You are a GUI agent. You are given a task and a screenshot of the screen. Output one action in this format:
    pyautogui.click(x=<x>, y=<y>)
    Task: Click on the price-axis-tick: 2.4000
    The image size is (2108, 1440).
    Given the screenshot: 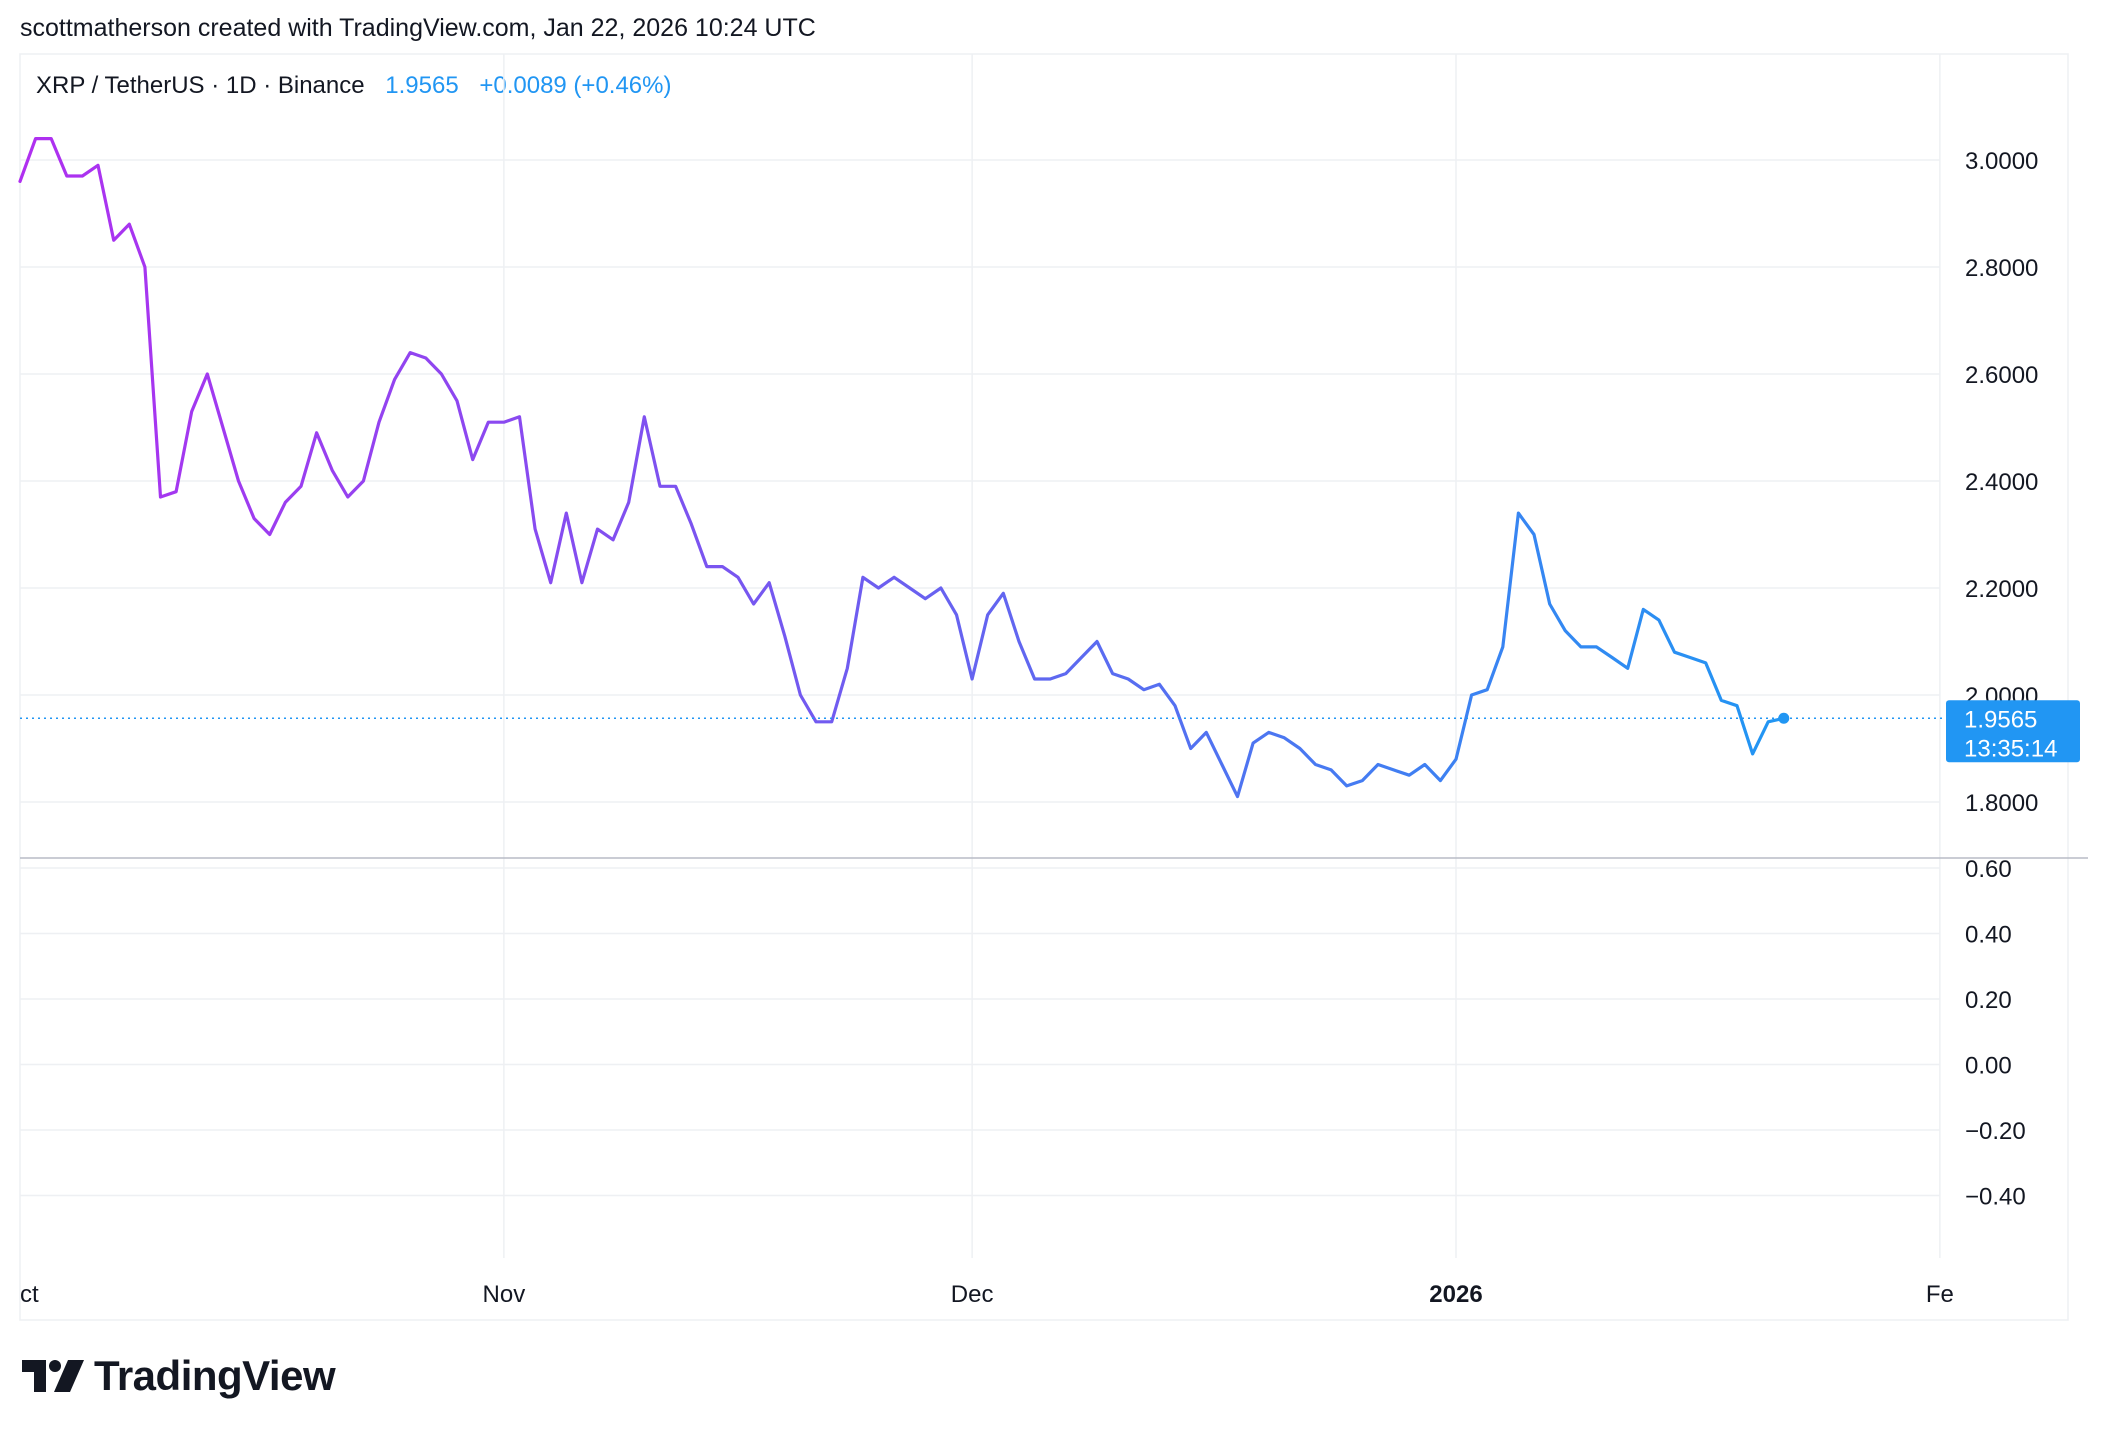 What is the action you would take?
    pyautogui.click(x=2001, y=482)
    